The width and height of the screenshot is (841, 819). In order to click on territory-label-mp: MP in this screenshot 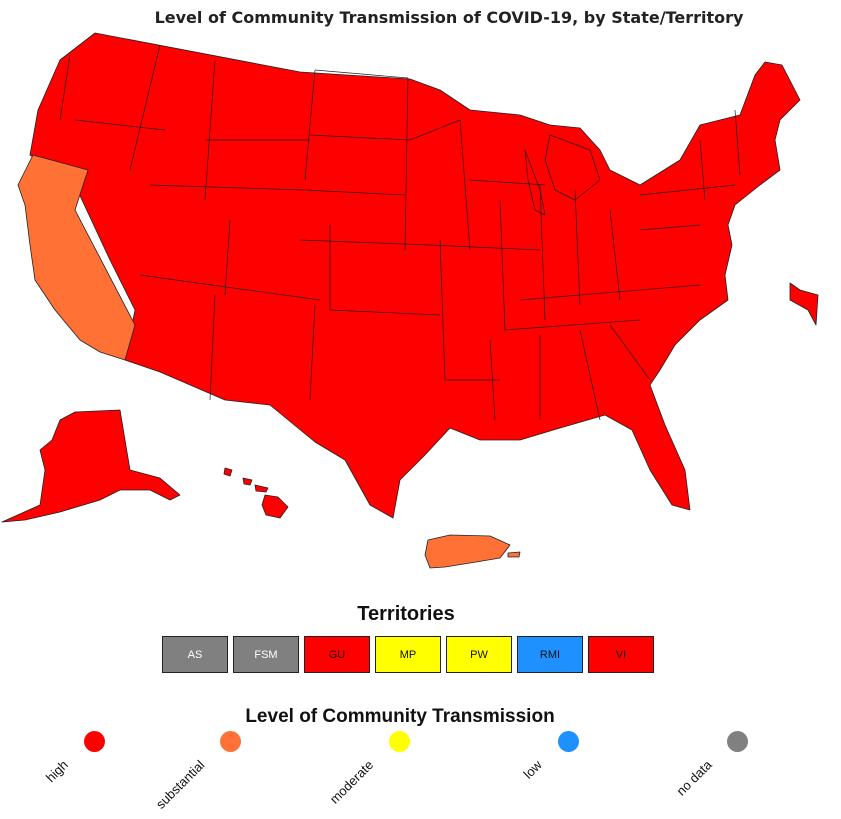, I will do `click(408, 654)`.